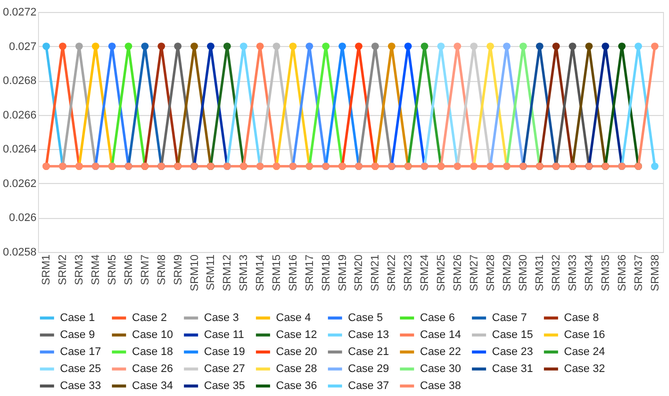 The height and width of the screenshot is (396, 669). What do you see at coordinates (512, 369) in the screenshot?
I see `legend-label: Case 31` at bounding box center [512, 369].